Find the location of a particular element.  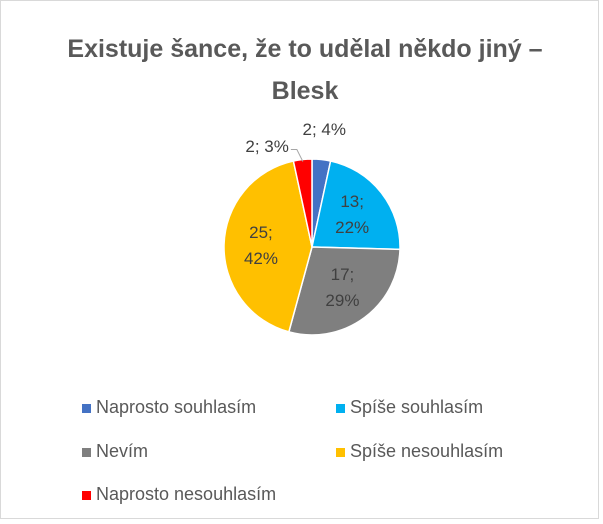

data-label: 17; 29% is located at coordinates (342, 287).